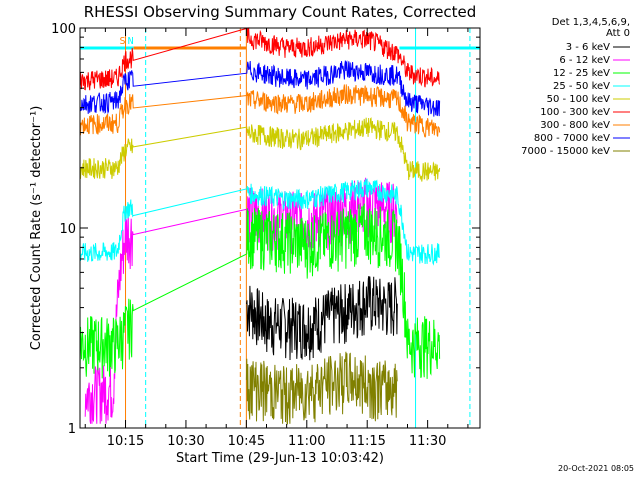 The height and width of the screenshot is (480, 640). I want to click on legend-header-1: Att 0, so click(618, 33).